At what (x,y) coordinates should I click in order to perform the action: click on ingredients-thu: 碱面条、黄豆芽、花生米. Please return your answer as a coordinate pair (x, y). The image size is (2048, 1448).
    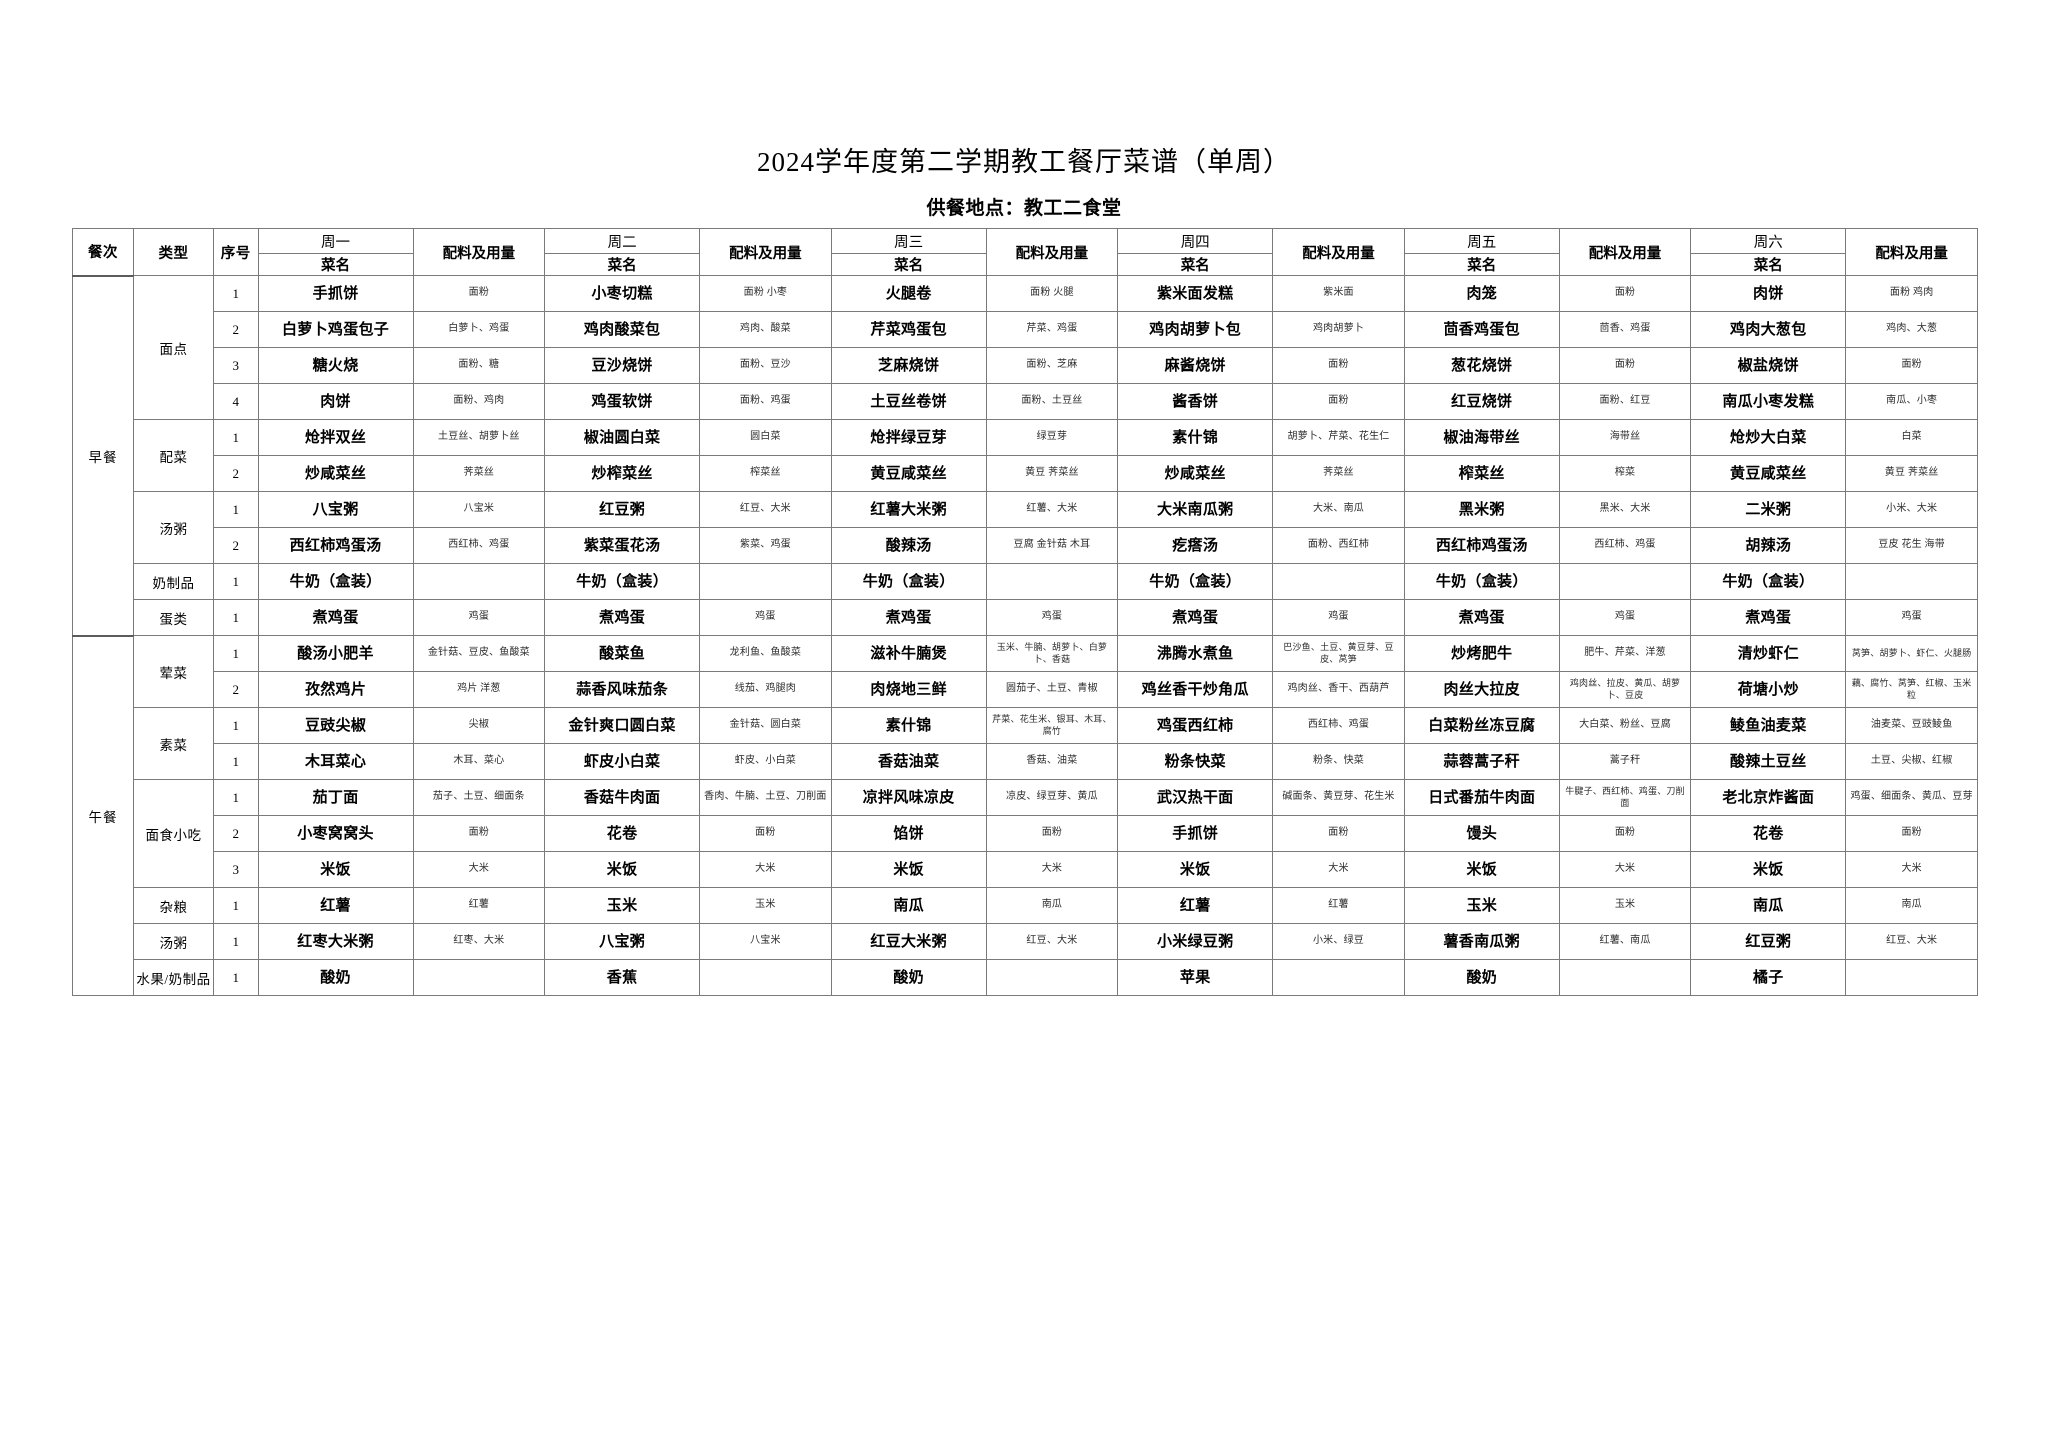
    Looking at the image, I should click on (1338, 797).